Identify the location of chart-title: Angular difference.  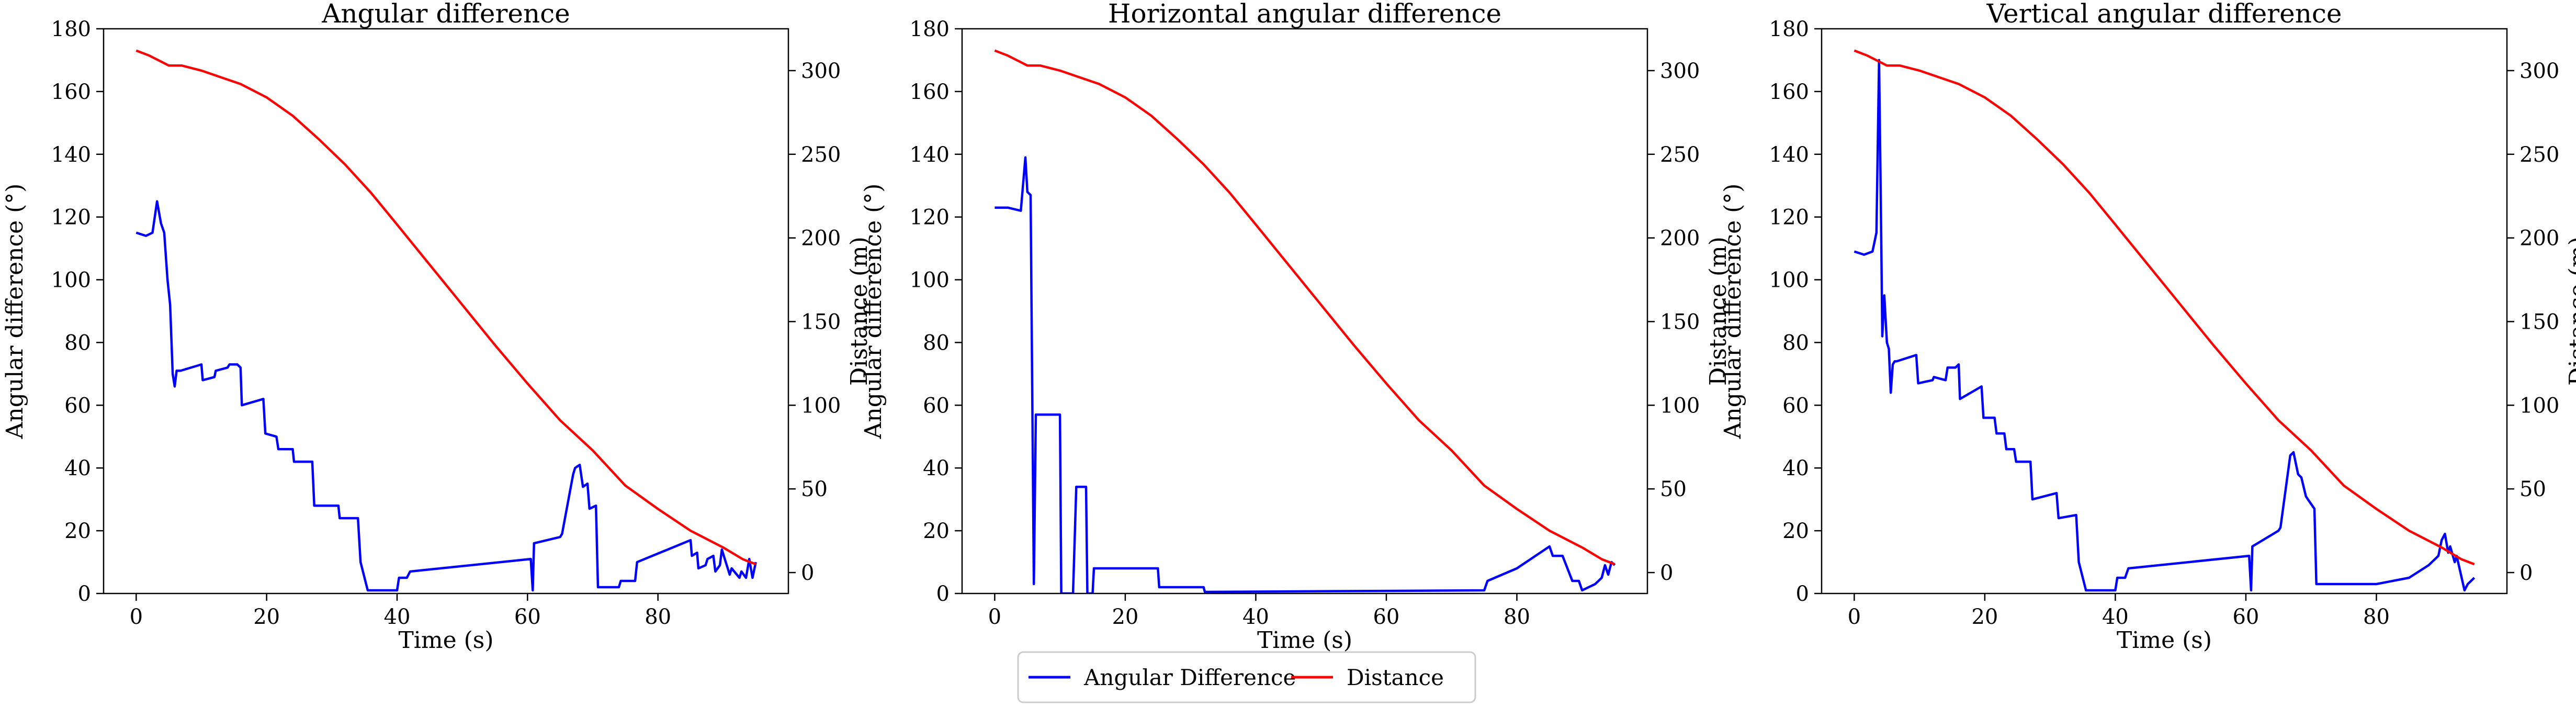
(446, 15).